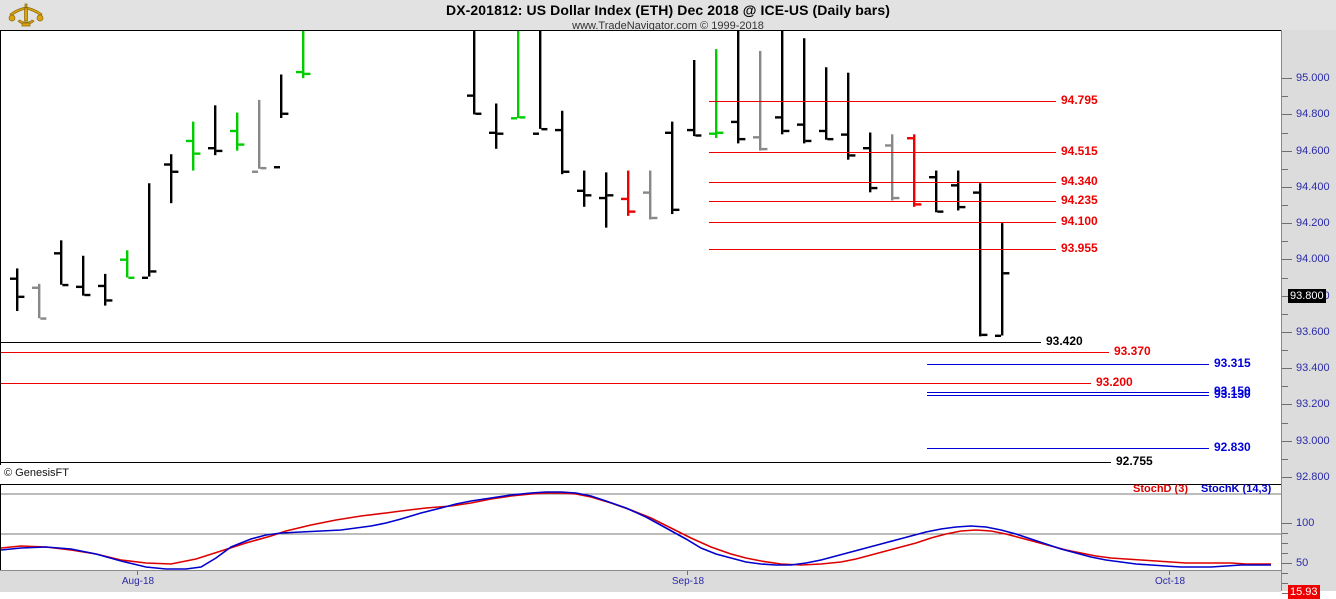 This screenshot has height=599, width=1336. Describe the element at coordinates (1287, 523) in the screenshot. I see `stoch-axis-tick` at that location.